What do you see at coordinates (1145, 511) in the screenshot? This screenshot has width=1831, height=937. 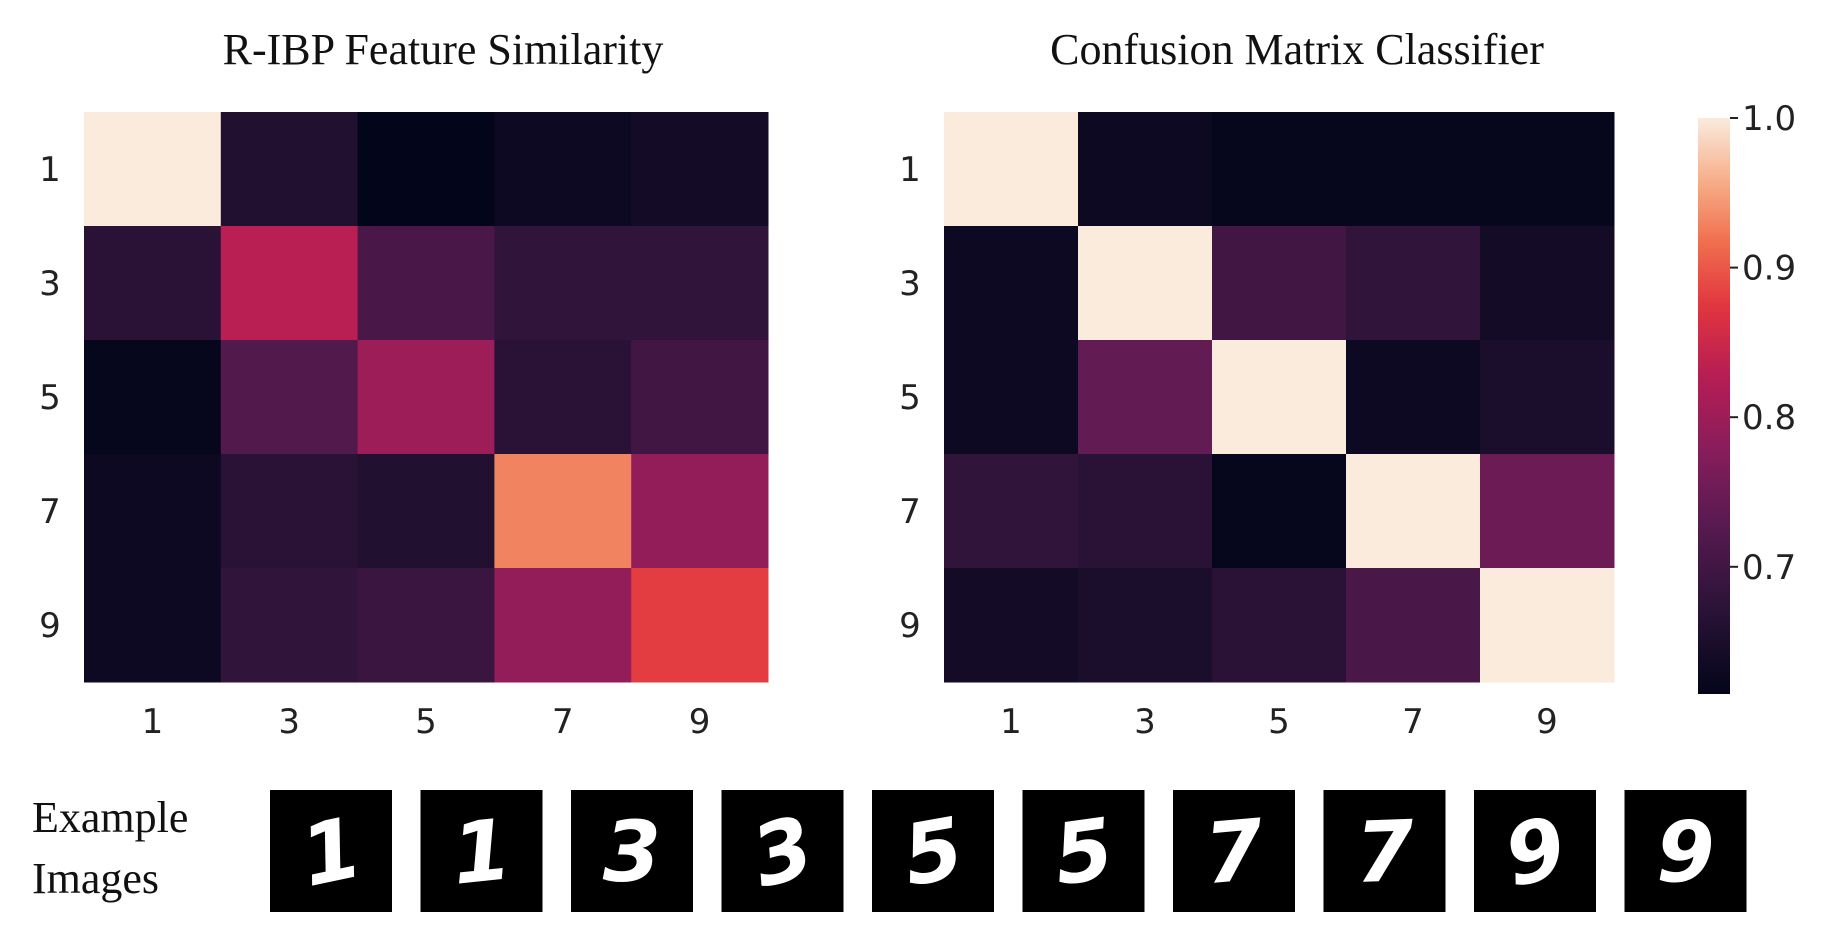 I see `heatmap1-cell-r3-c1` at bounding box center [1145, 511].